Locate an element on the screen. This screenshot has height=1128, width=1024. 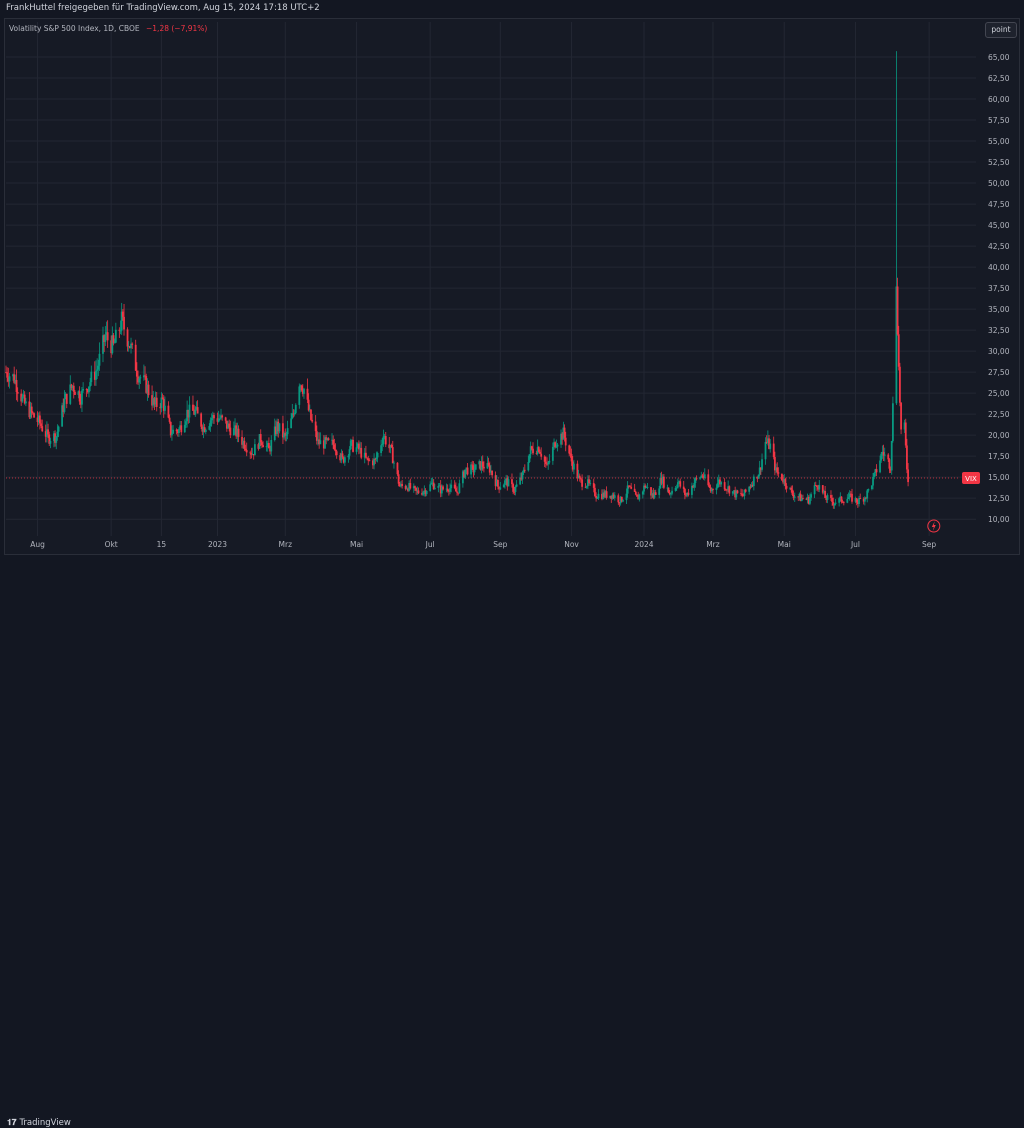
price-scale-mode-button: point is located at coordinates (1001, 30).